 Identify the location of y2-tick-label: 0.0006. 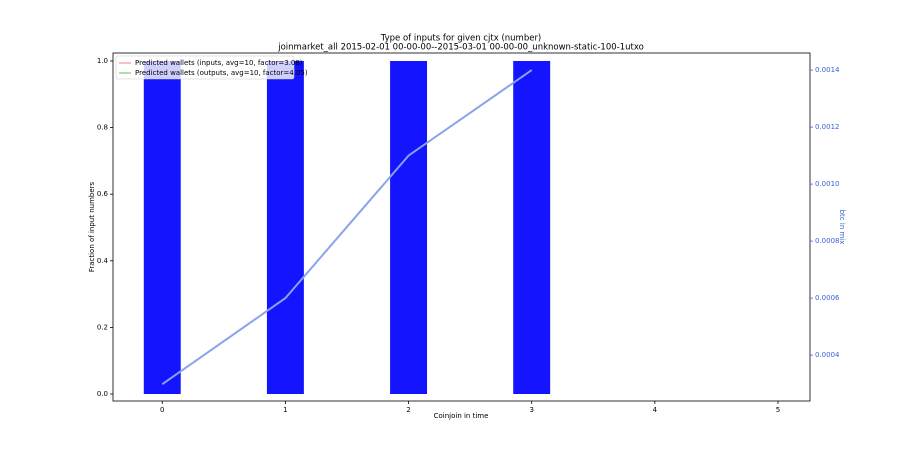
(827, 298).